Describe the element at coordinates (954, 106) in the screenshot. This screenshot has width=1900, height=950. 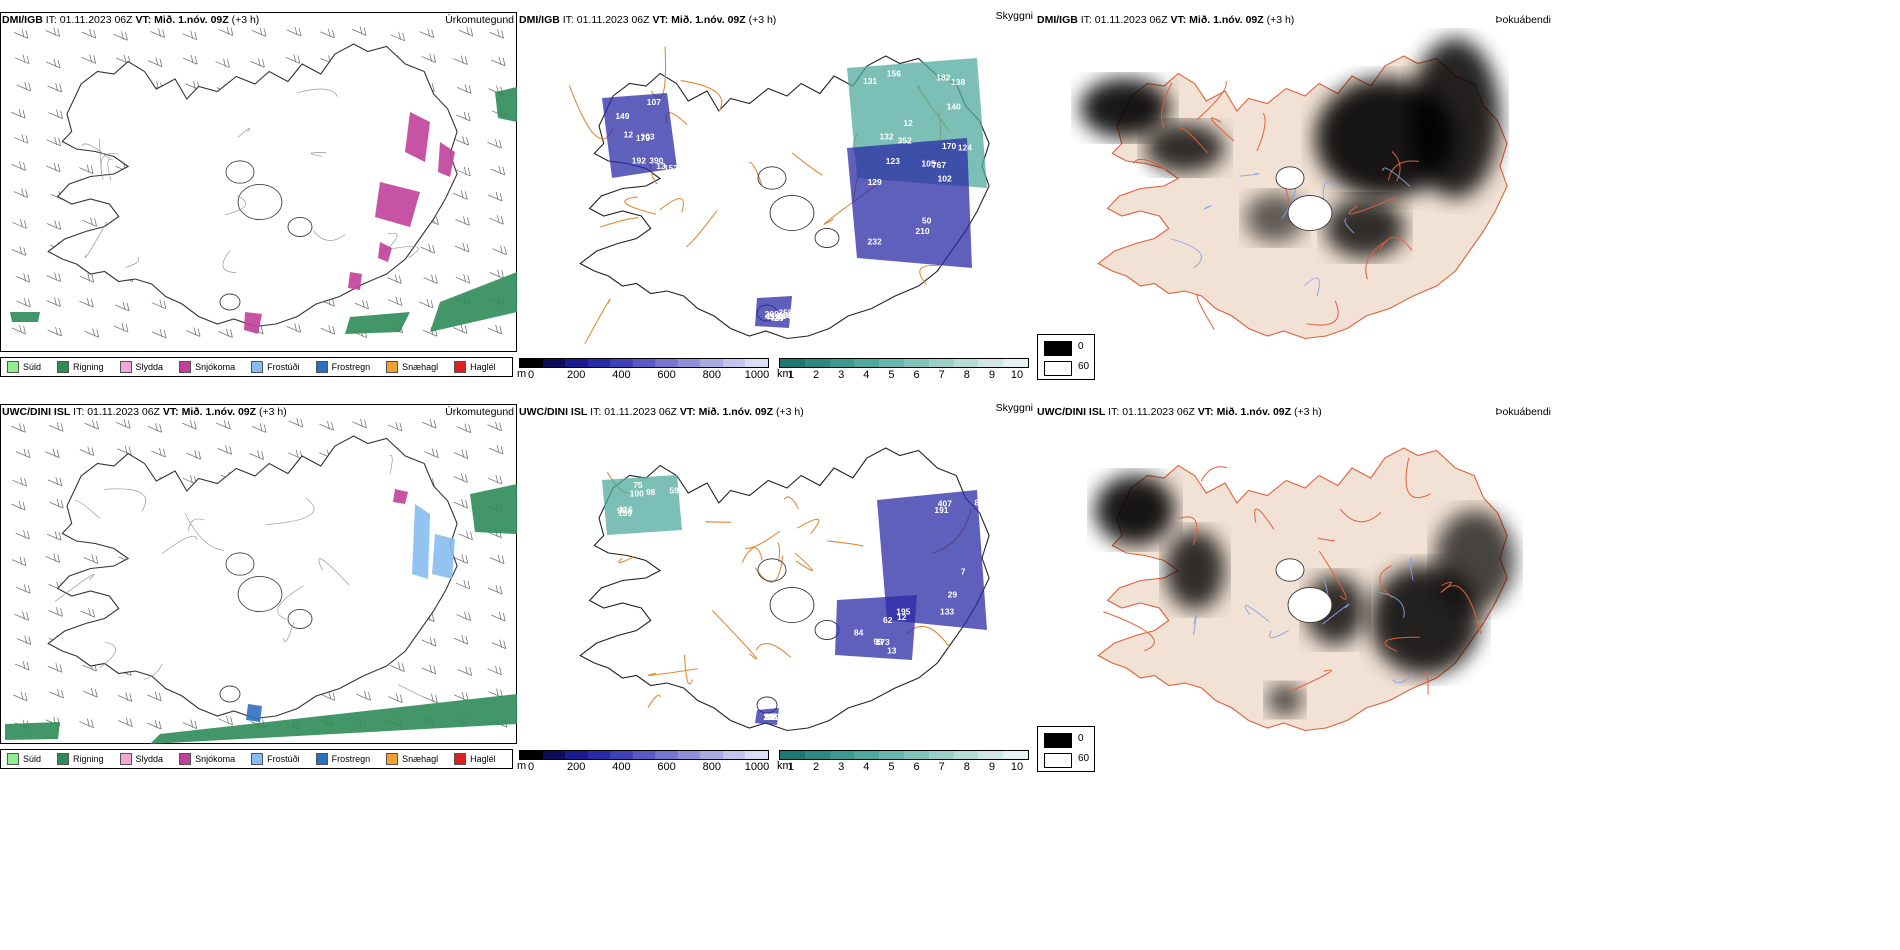
I see `visibility-value-label: 140` at that location.